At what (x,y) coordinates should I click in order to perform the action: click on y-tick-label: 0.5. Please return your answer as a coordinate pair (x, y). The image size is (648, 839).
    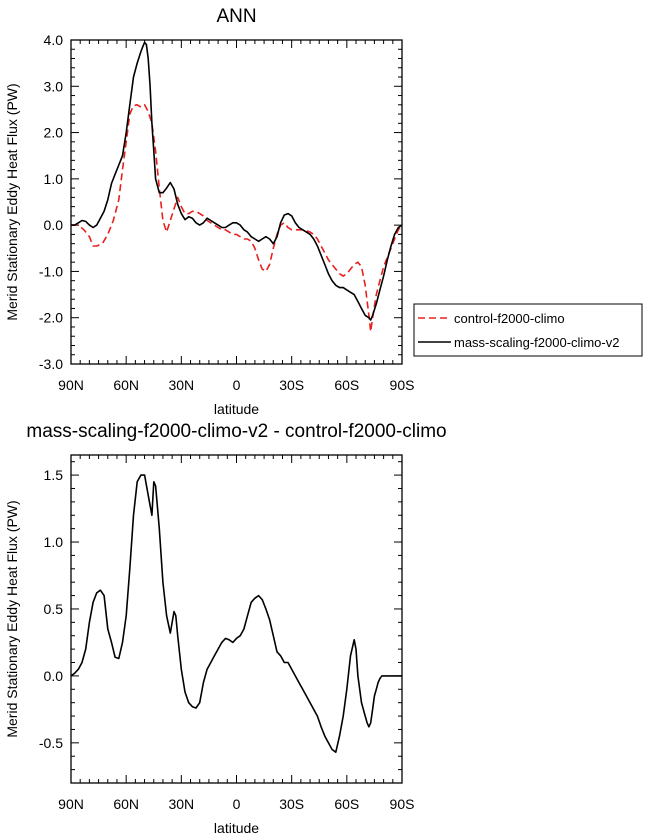
    Looking at the image, I should click on (54, 609).